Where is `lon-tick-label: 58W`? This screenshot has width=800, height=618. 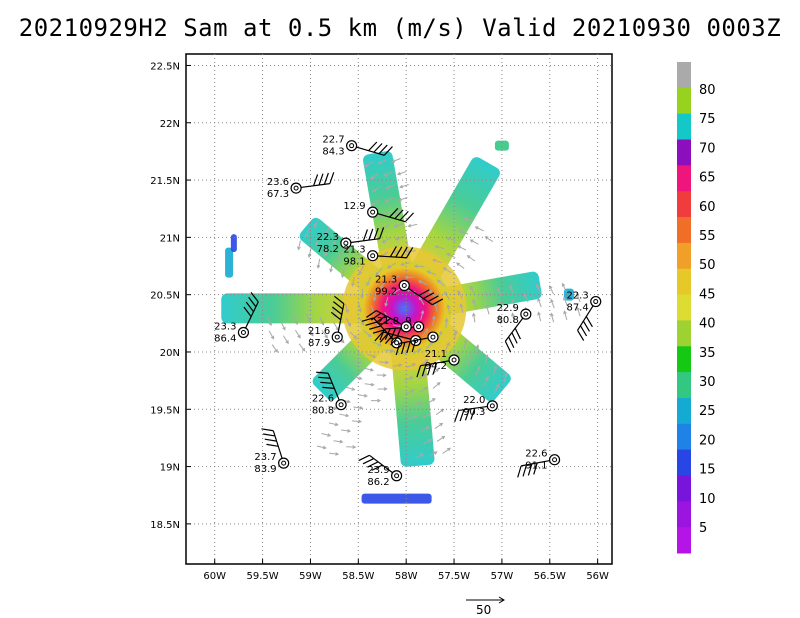 lon-tick-label: 58W is located at coordinates (406, 576).